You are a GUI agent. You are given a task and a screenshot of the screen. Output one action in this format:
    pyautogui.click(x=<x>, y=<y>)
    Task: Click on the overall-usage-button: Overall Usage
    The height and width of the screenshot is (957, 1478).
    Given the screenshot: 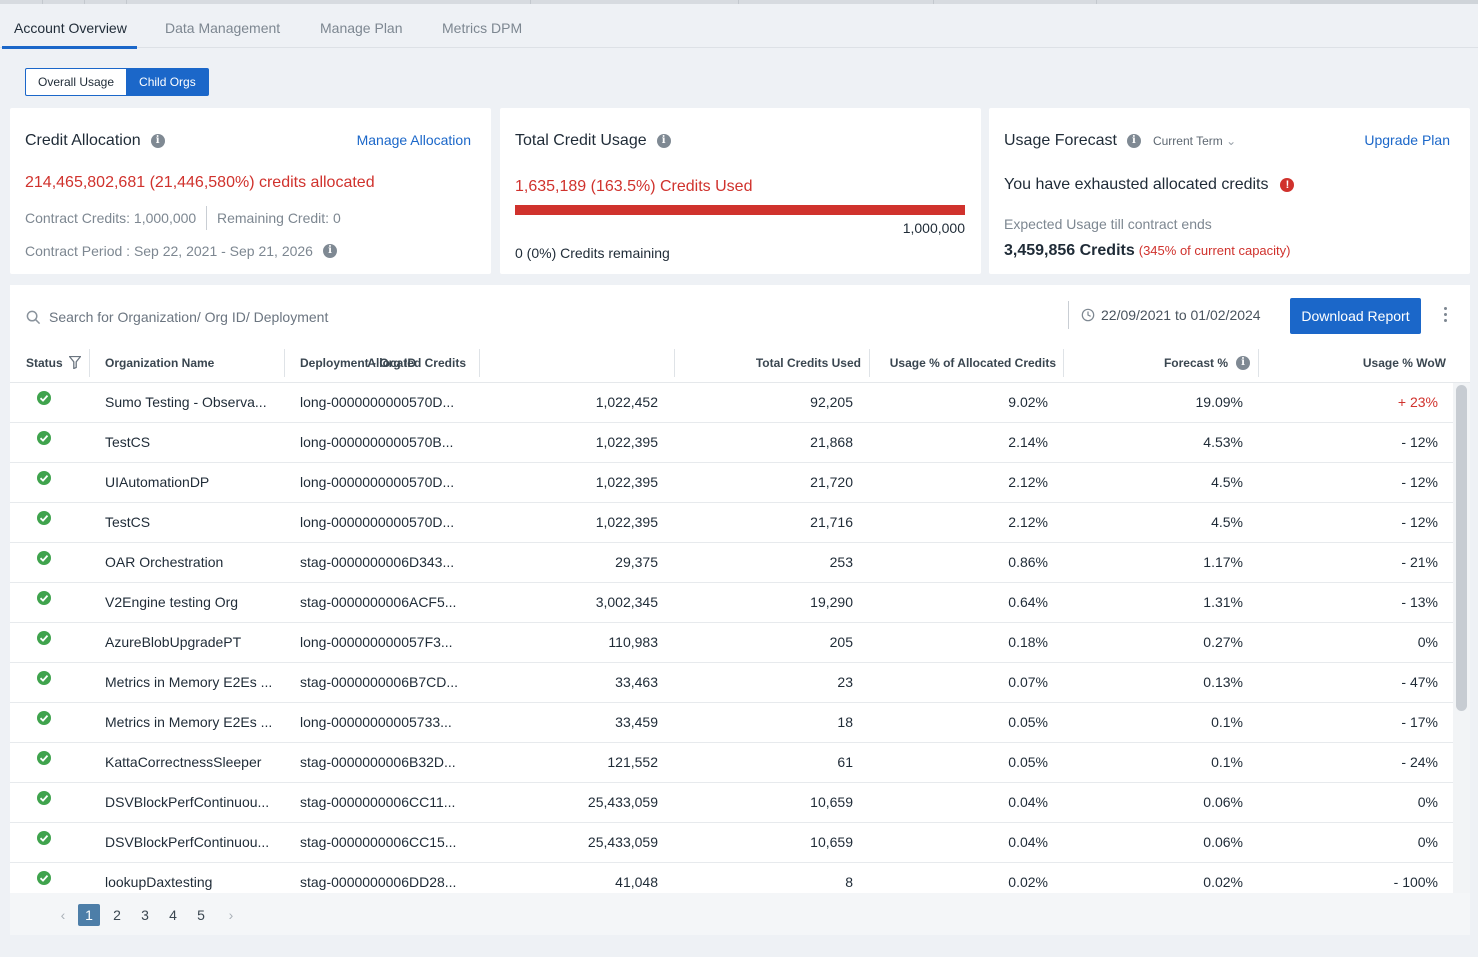 What is the action you would take?
    pyautogui.click(x=76, y=82)
    